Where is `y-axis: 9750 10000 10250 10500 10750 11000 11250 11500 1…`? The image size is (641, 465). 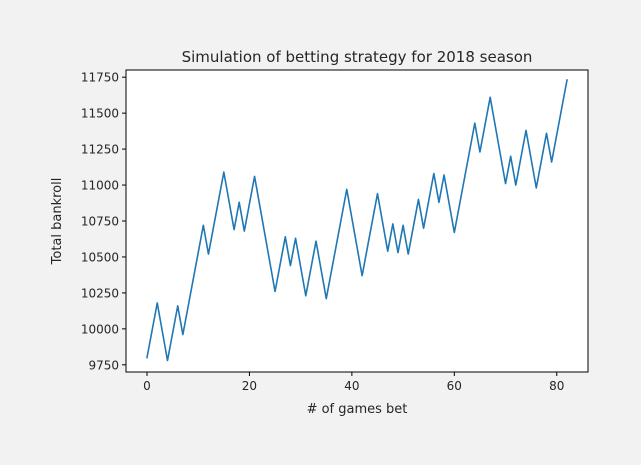 y-axis: 9750 10000 10250 10500 10750 11000 11250 11500 1… is located at coordinates (103, 221).